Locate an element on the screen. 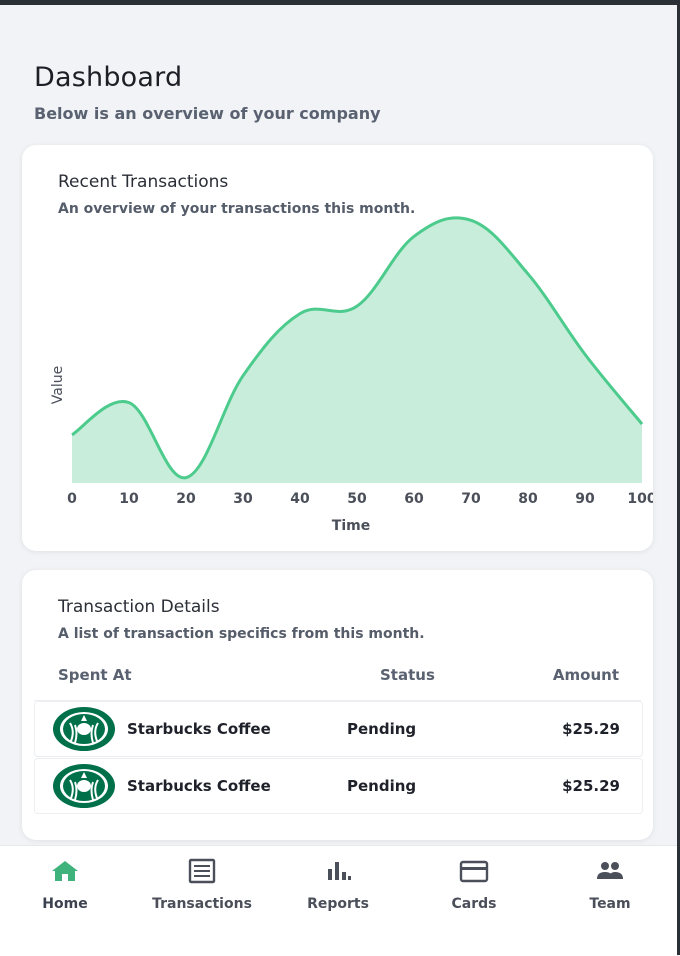  column-header-status: Status is located at coordinates (407, 675).